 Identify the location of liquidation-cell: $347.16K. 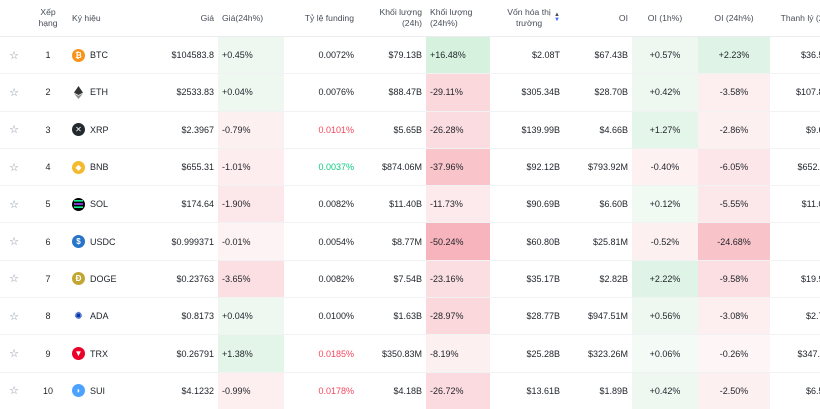
(795, 353).